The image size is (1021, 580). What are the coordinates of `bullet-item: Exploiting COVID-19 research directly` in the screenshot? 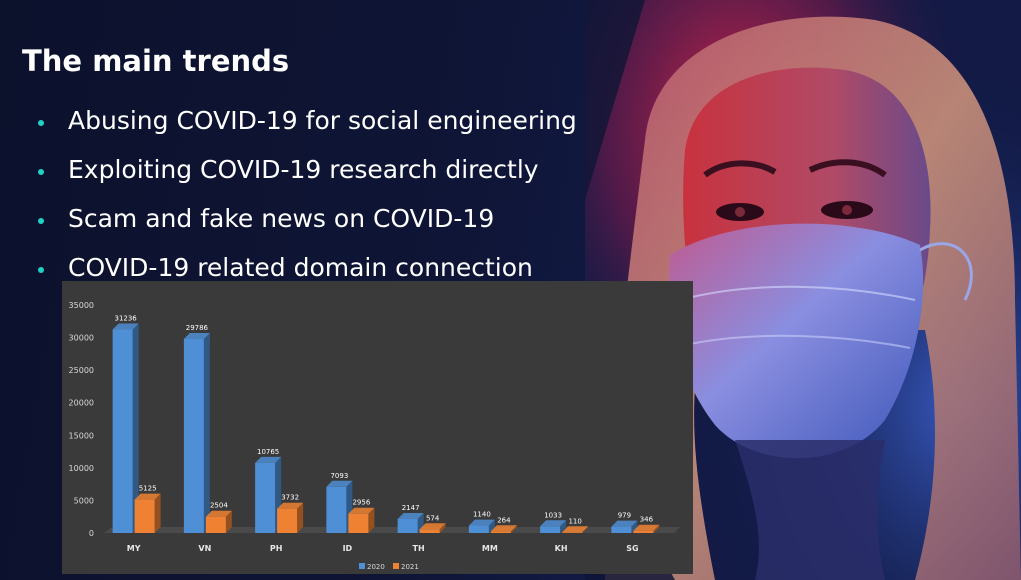 It's located at (307, 169).